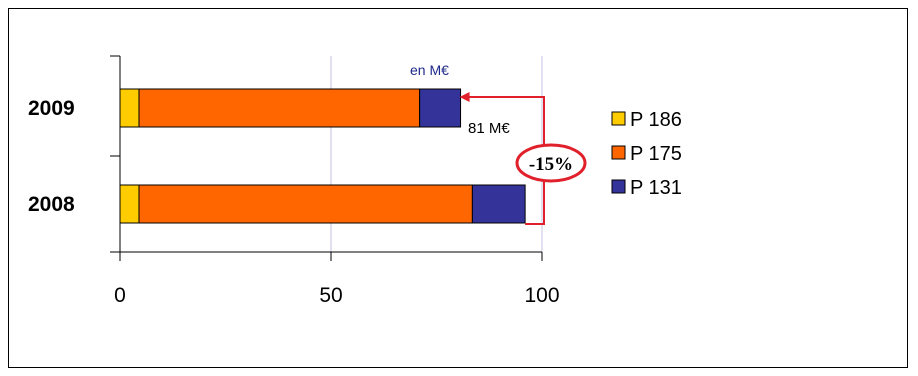 The image size is (918, 376). I want to click on total-2009-label: 81 M€, so click(489, 128).